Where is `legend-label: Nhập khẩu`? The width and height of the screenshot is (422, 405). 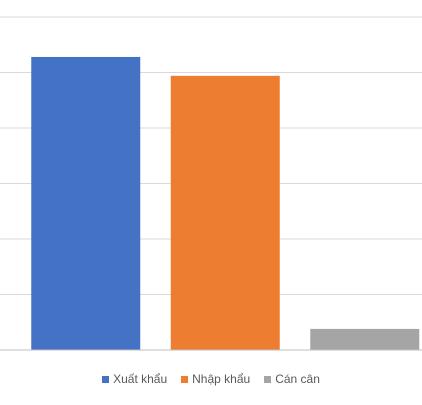 legend-label: Nhập khẩu is located at coordinates (221, 379).